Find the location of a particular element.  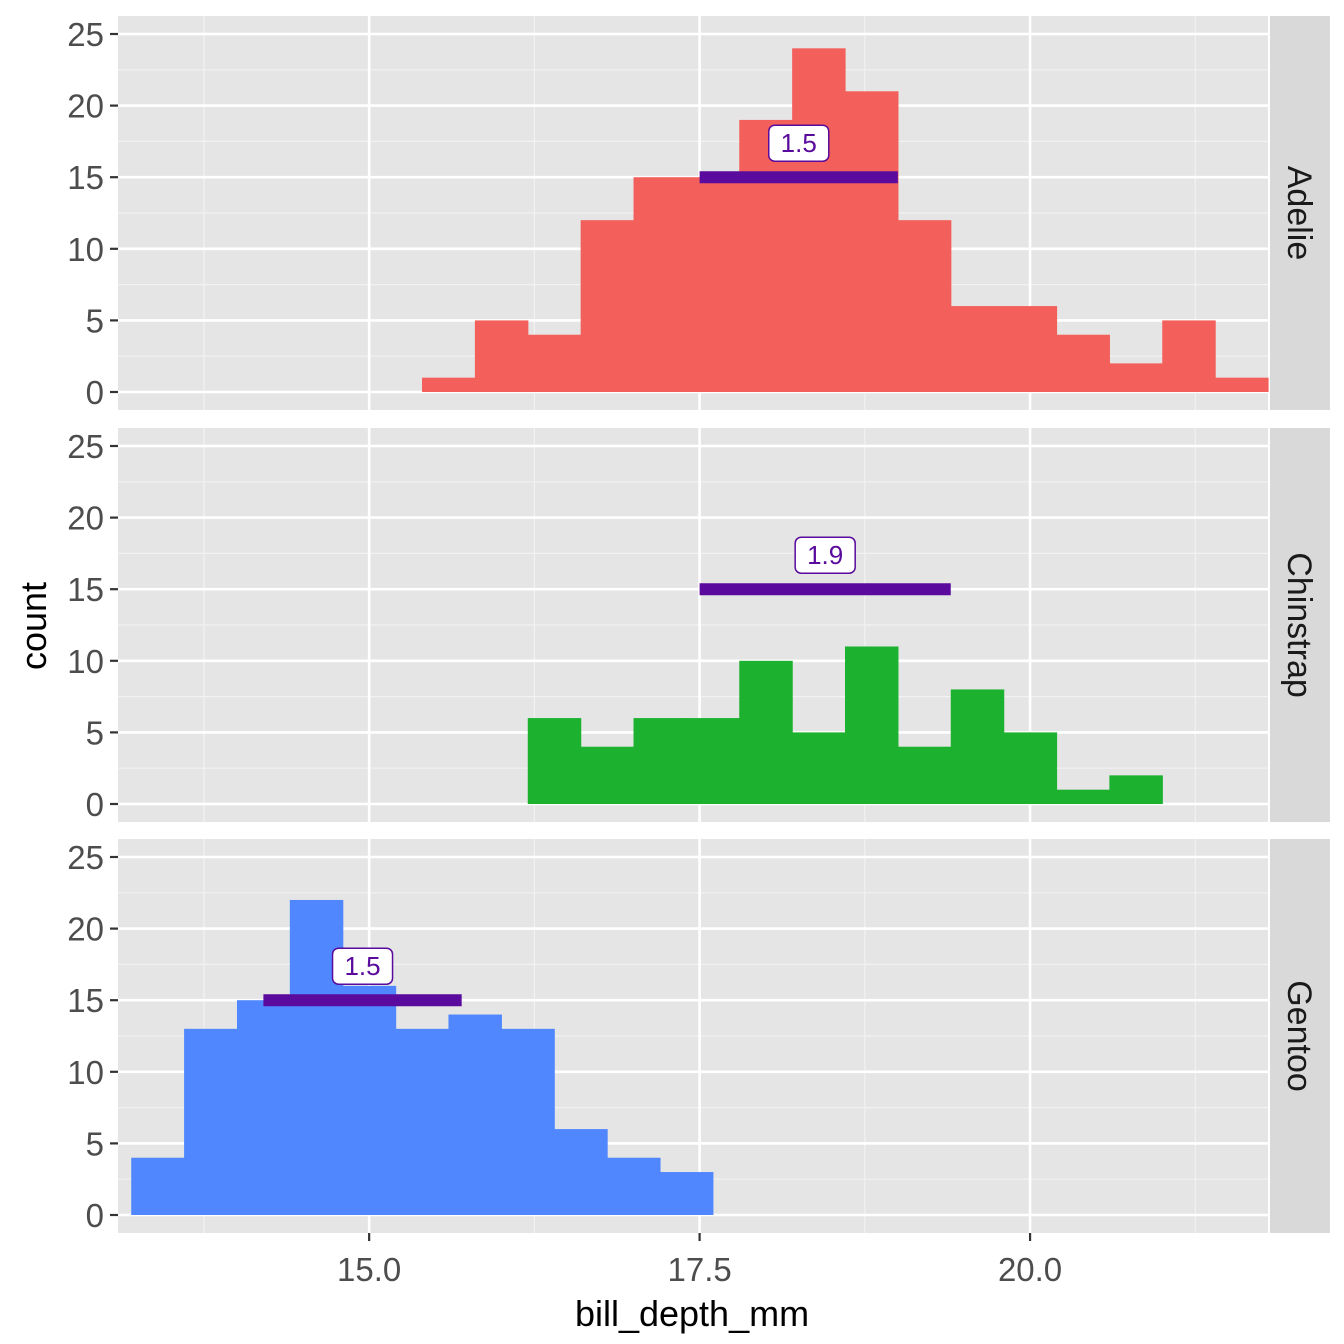

x-tick-label: 17.5 is located at coordinates (699, 1269).